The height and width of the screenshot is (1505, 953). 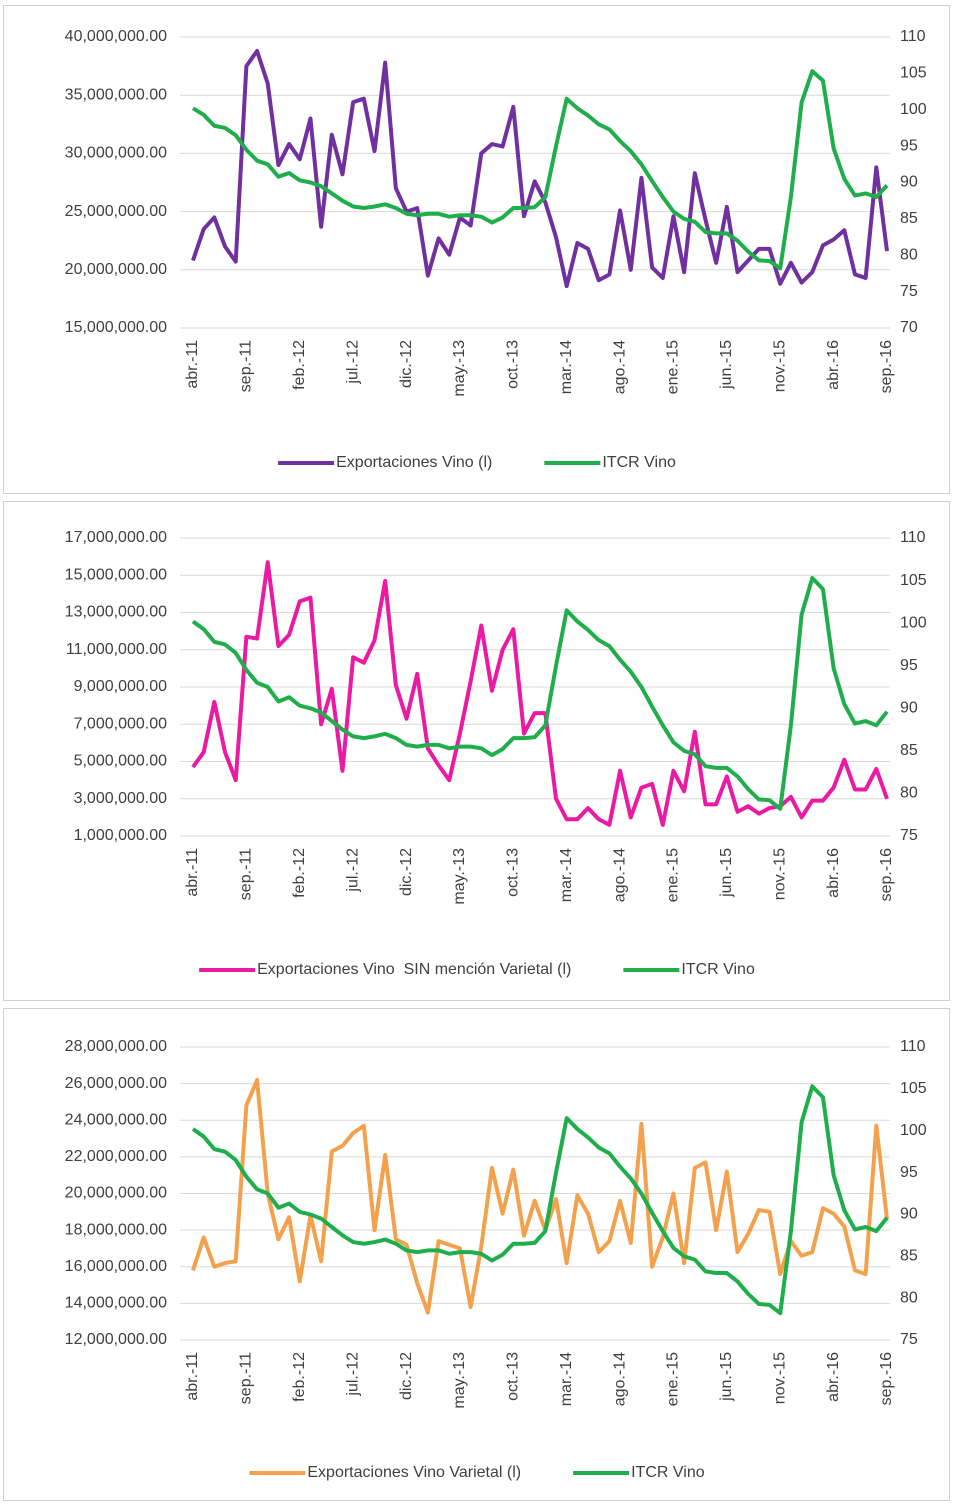 I want to click on y-tick-label: 40,000,000.00, so click(x=116, y=36).